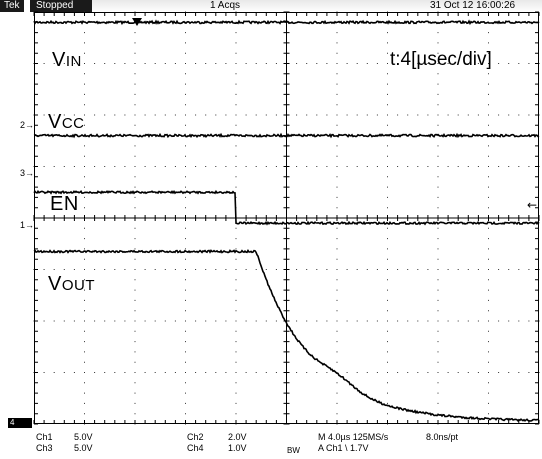  What do you see at coordinates (59, 60) in the screenshot?
I see `vin-label-main: V` at bounding box center [59, 60].